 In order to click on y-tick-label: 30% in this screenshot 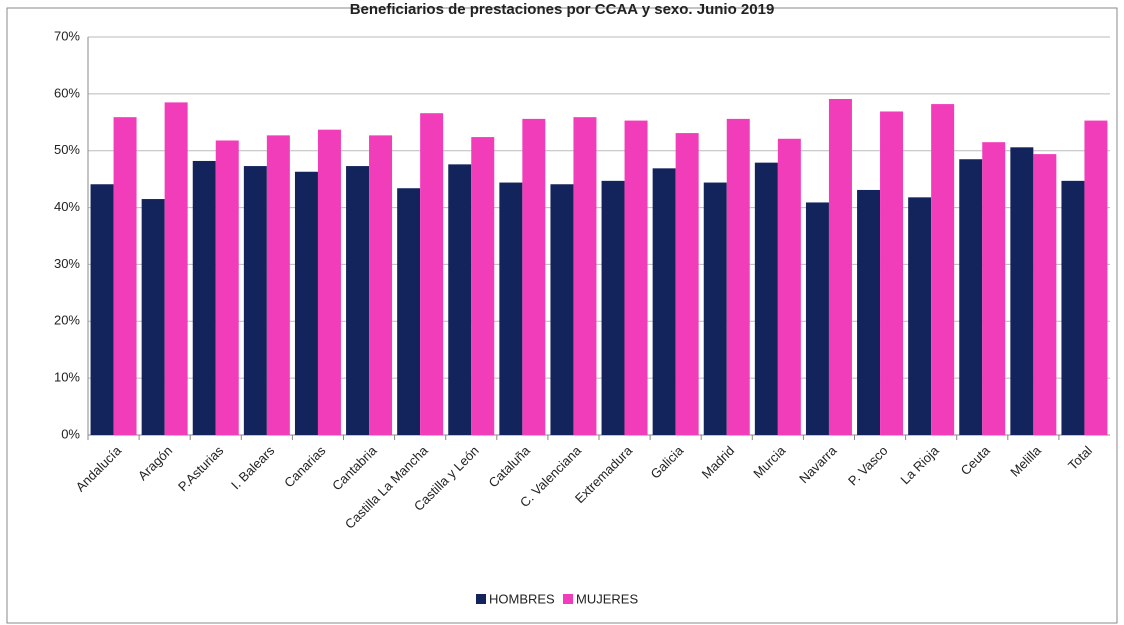, I will do `click(67, 263)`.